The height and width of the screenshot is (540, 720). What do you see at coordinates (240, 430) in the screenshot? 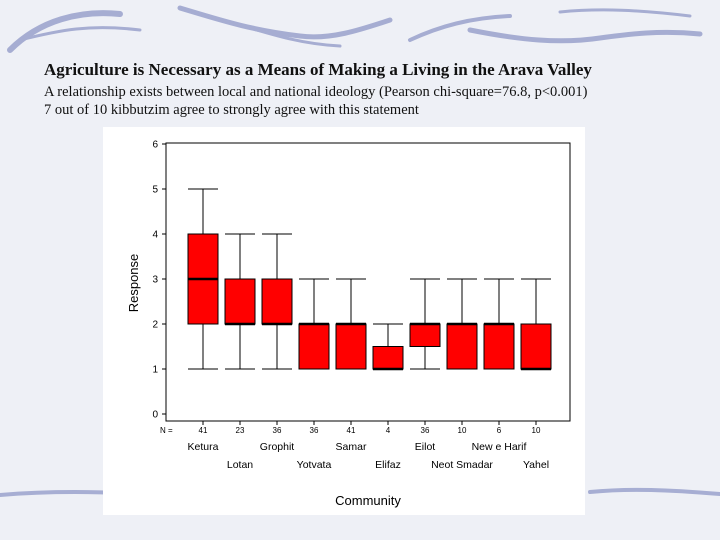
I see `n-value: 23` at bounding box center [240, 430].